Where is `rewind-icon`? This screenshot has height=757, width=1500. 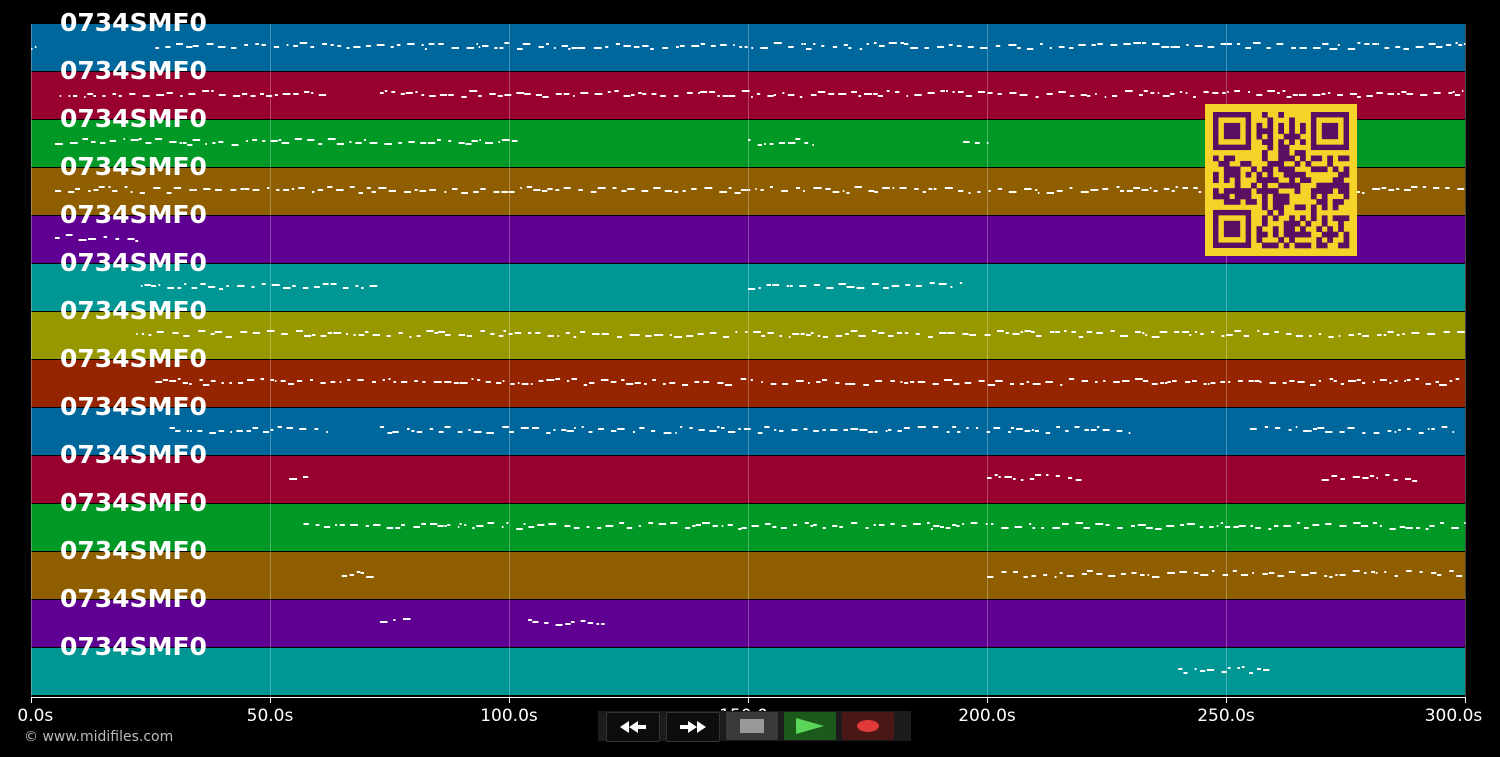 rewind-icon is located at coordinates (633, 727).